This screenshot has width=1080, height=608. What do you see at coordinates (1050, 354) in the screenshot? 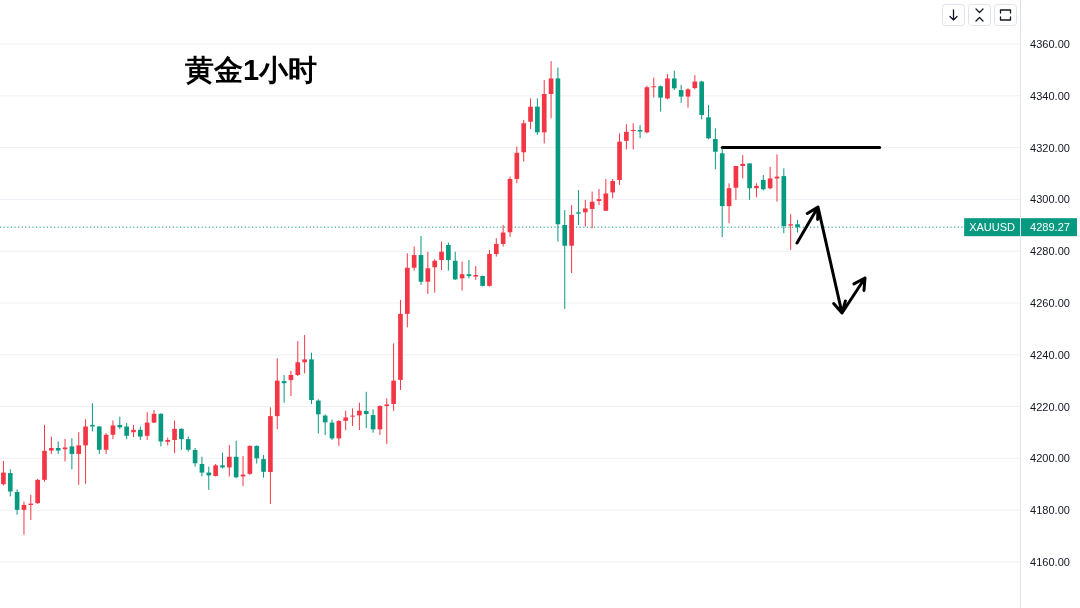
I see `y-tick-label: 4240.00` at bounding box center [1050, 354].